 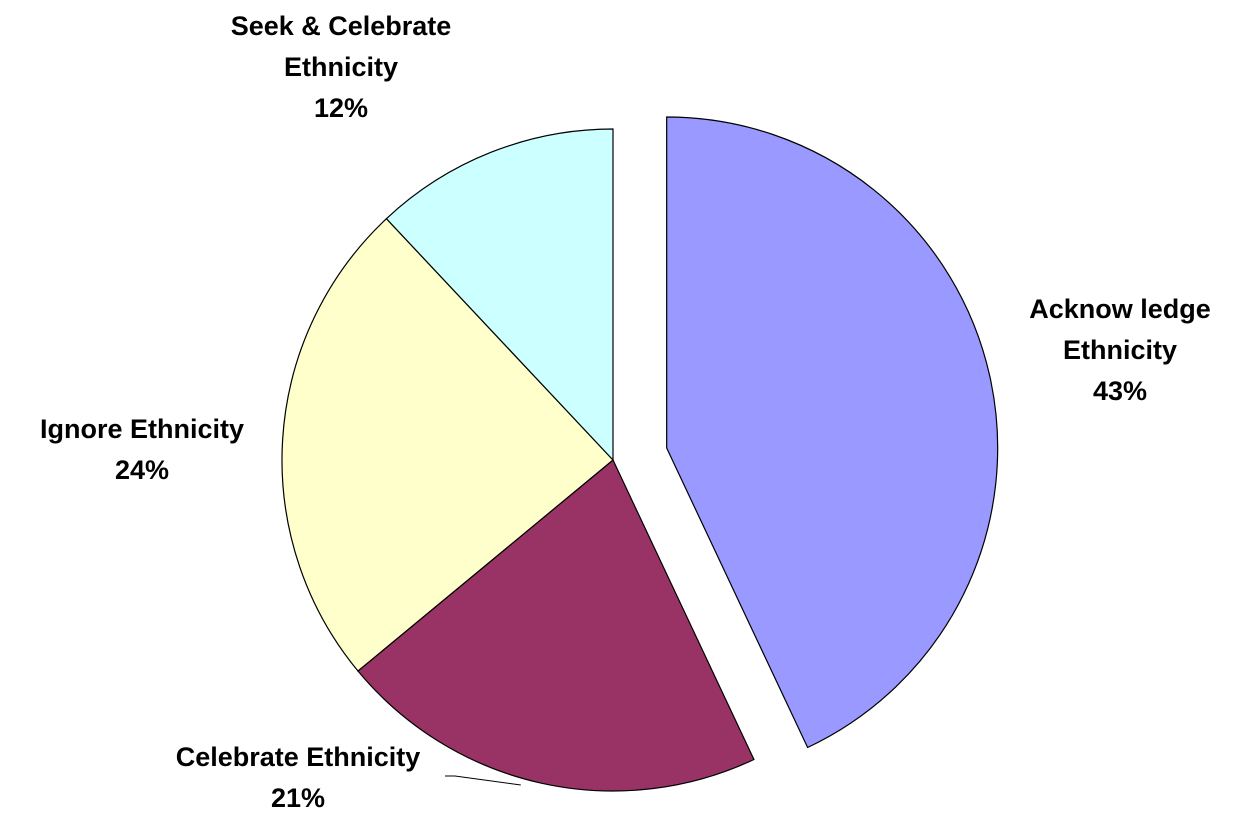 I want to click on slice-percent: 21%, so click(x=298, y=798).